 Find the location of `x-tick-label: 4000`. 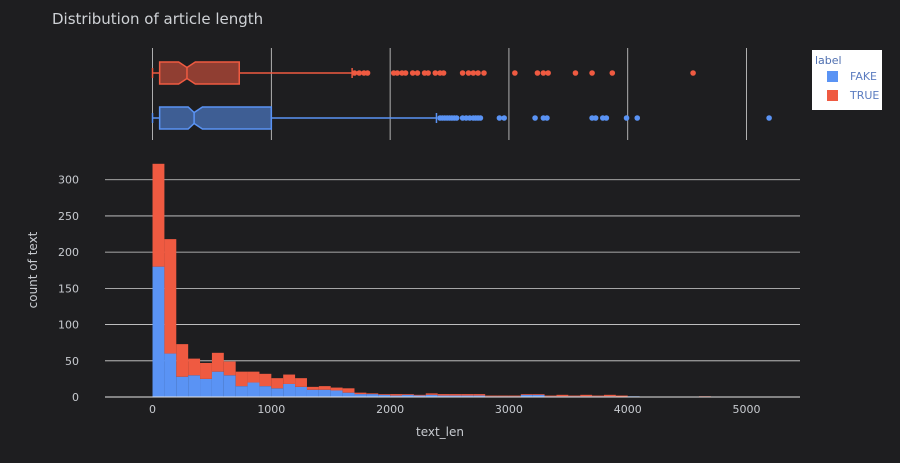

x-tick-label: 4000 is located at coordinates (628, 409).